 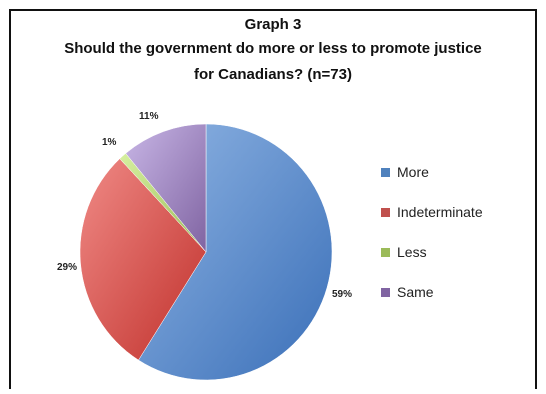 What do you see at coordinates (143, 259) in the screenshot?
I see `pie-slice-indeterminate` at bounding box center [143, 259].